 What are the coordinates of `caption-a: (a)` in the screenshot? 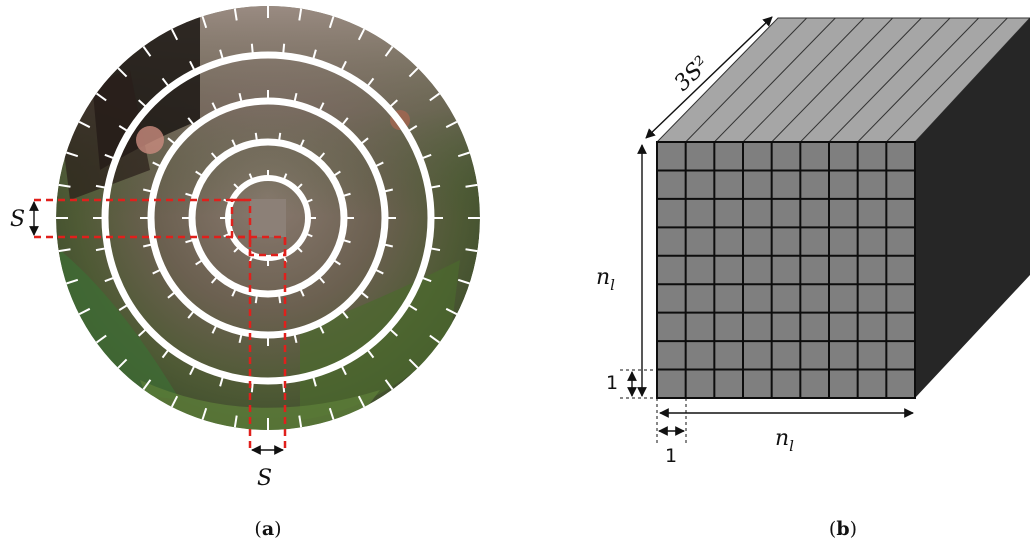 It's located at (267, 529).